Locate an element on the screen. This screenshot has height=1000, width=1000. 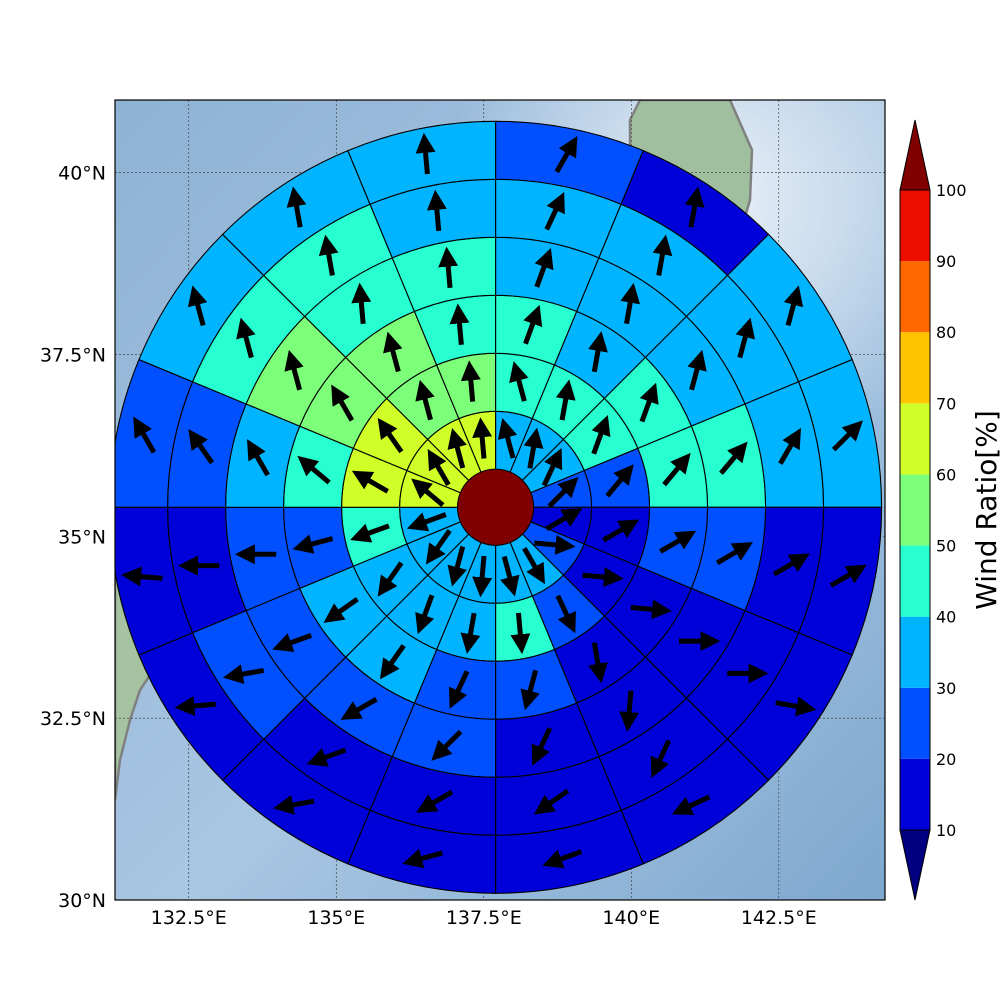
lon-tick-label: 132.5°E is located at coordinates (189, 918).